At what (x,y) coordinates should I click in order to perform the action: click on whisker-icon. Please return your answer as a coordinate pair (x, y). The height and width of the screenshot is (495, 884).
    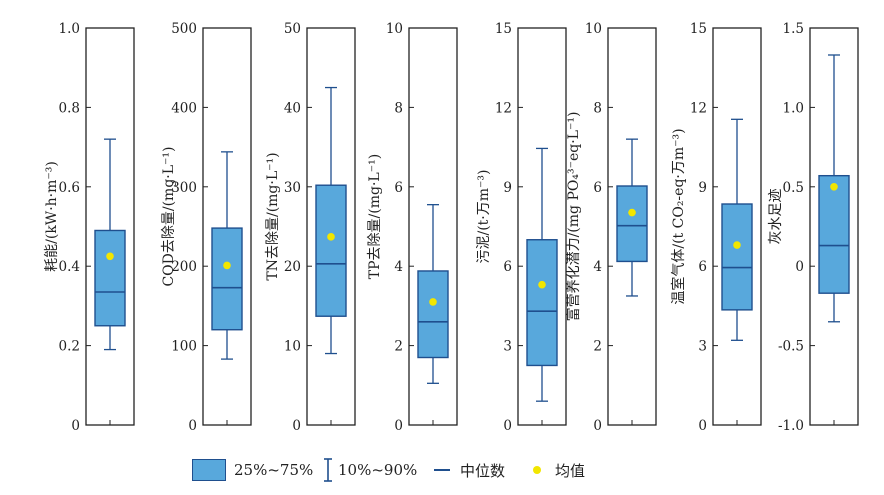
    Looking at the image, I should click on (328, 470).